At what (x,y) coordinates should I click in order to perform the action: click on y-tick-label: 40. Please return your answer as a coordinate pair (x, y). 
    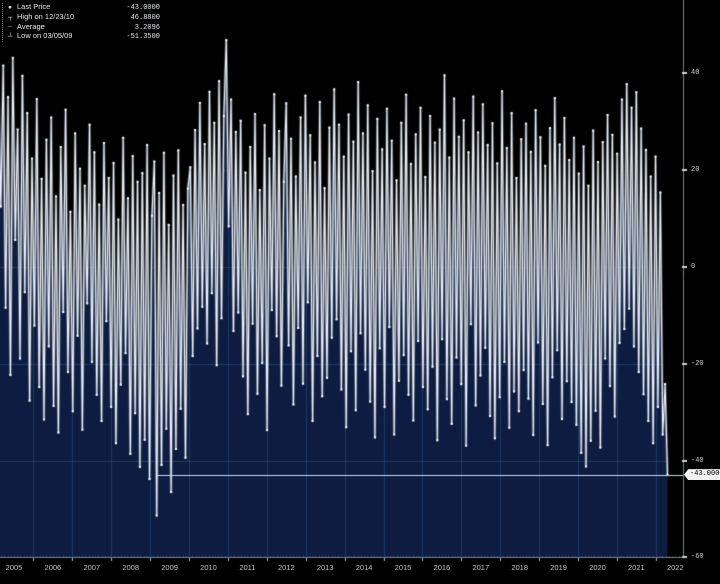
    Looking at the image, I should click on (695, 73).